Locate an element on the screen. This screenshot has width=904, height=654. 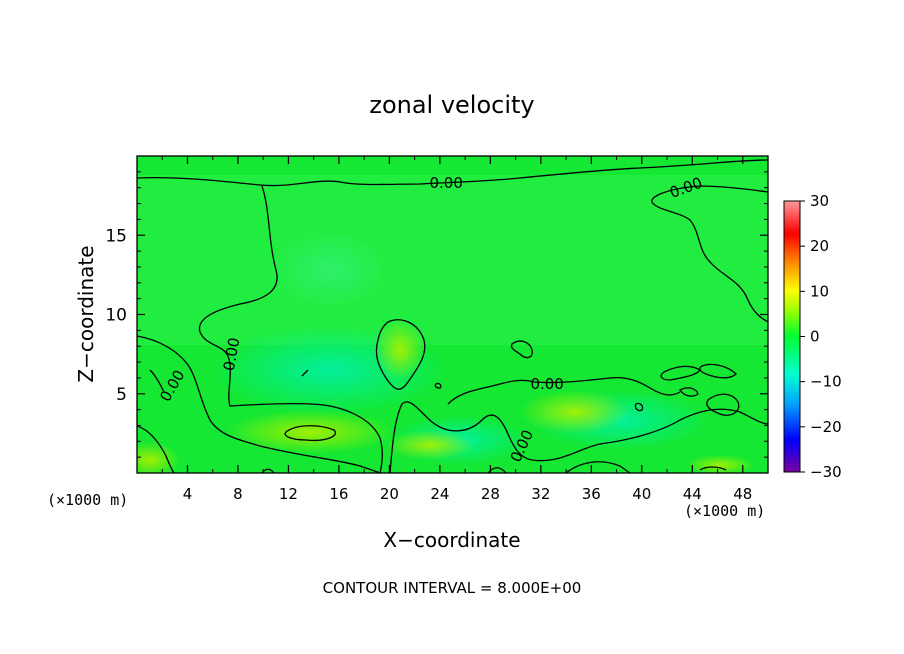
x-tick-label: 4 is located at coordinates (188, 494).